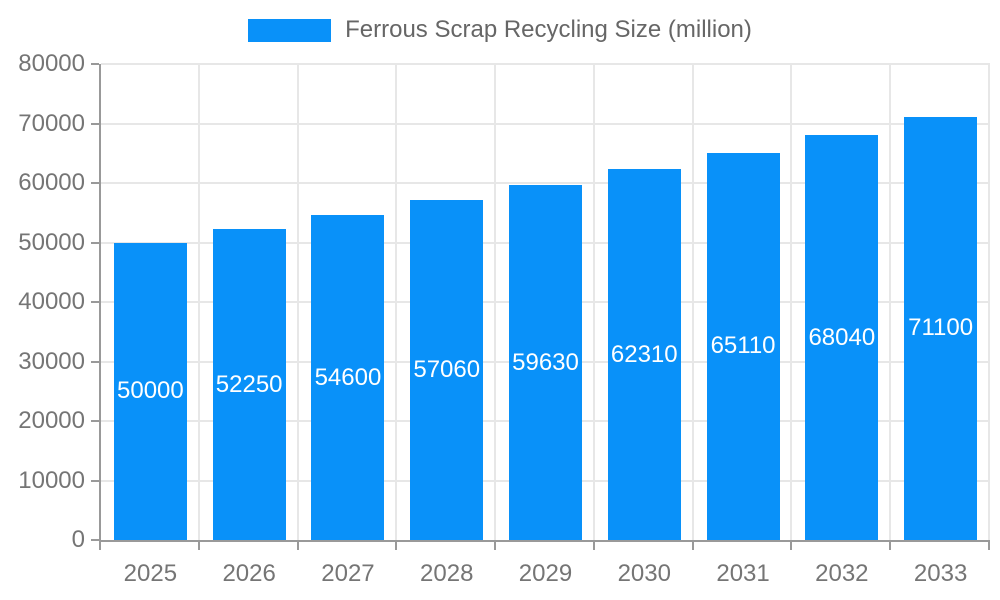  Describe the element at coordinates (51, 480) in the screenshot. I see `y-tick-label: 10000` at that location.